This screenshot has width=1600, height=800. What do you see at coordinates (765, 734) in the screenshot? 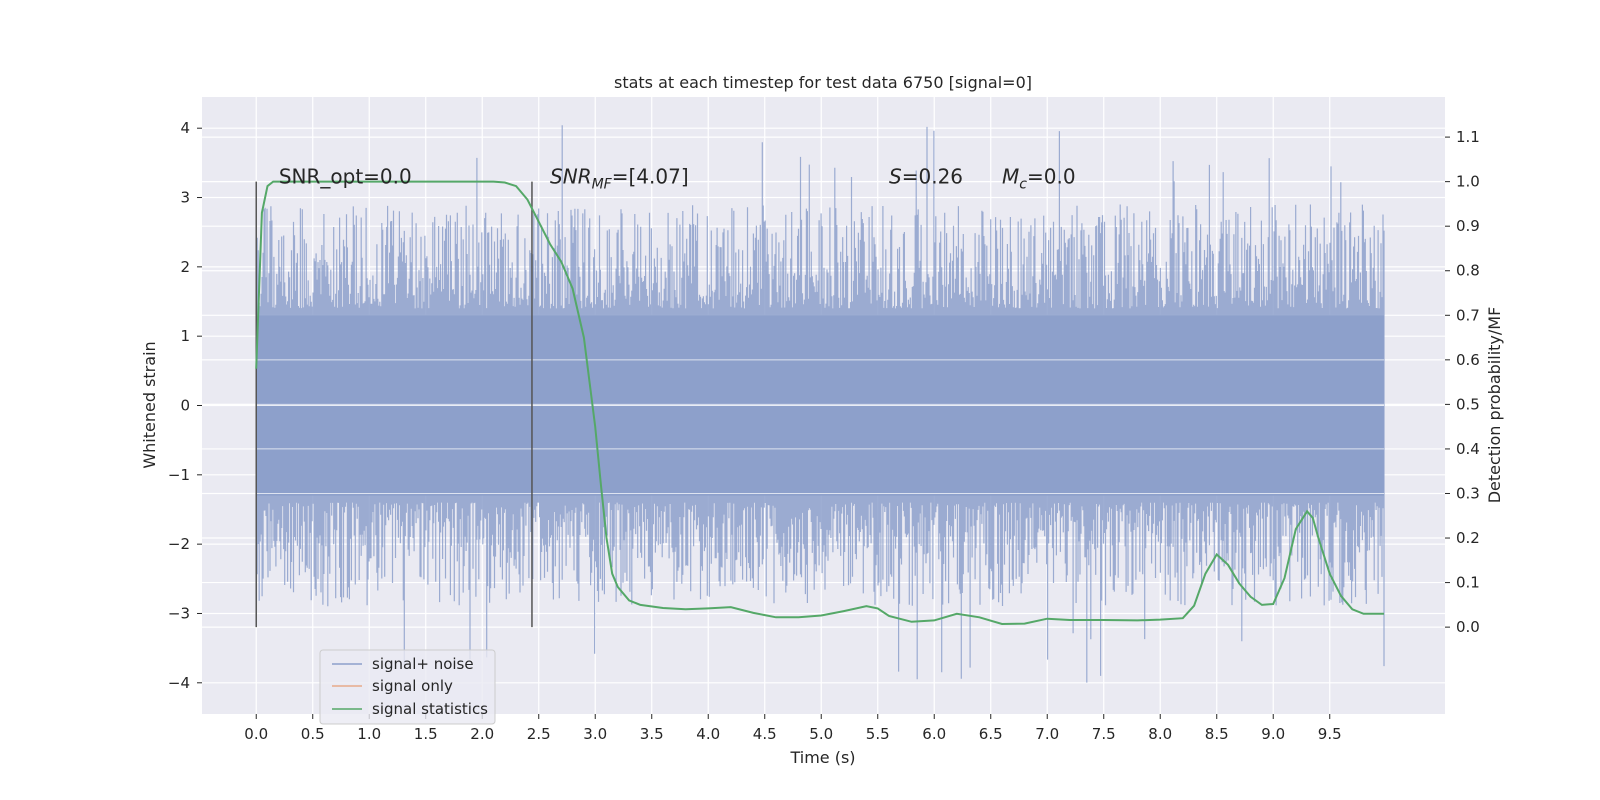
I see `x-tick-label: 4.5` at bounding box center [765, 734].